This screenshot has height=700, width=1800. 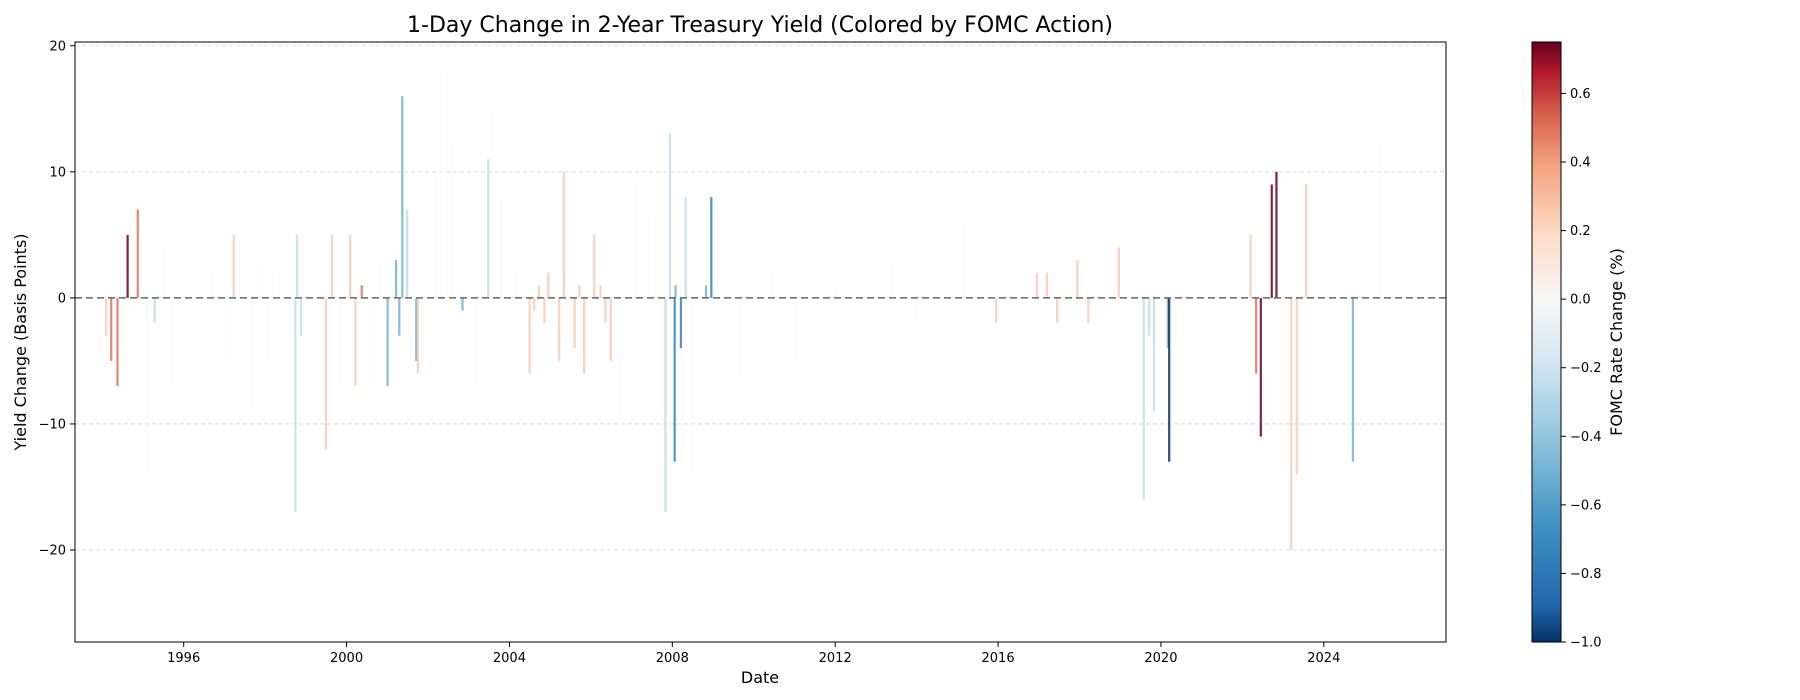 What do you see at coordinates (1586, 368) in the screenshot?
I see `colorbar-tick-label: −0.2` at bounding box center [1586, 368].